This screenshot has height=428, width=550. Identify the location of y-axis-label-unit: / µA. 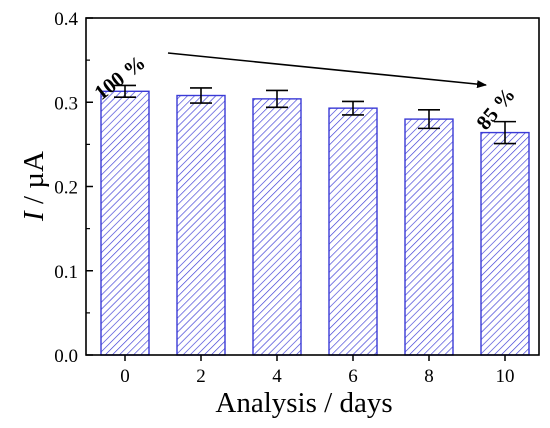
(34, 181).